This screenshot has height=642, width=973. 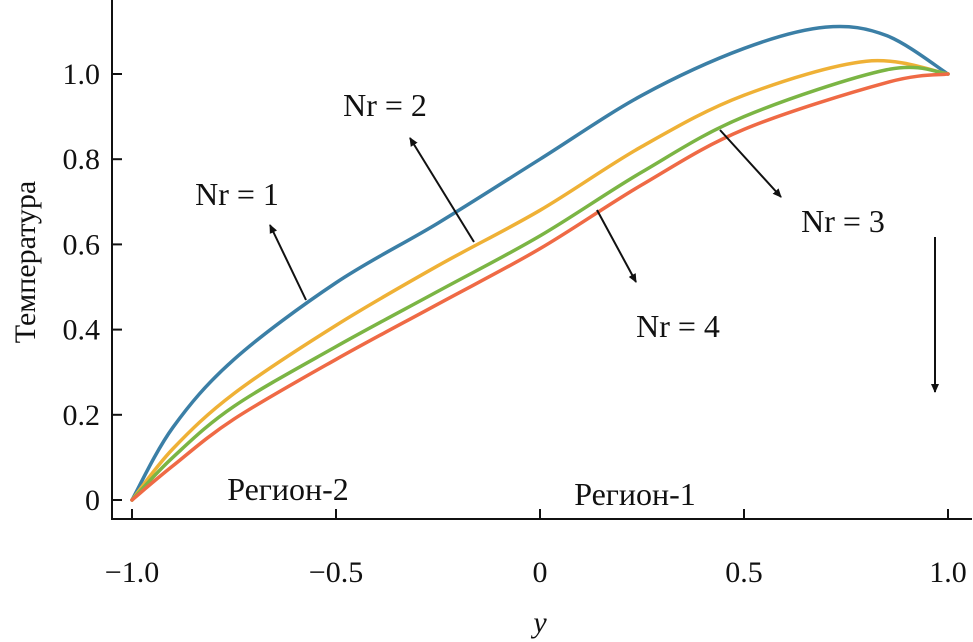 I want to click on y-tick-label: 0.6, so click(x=82, y=244).